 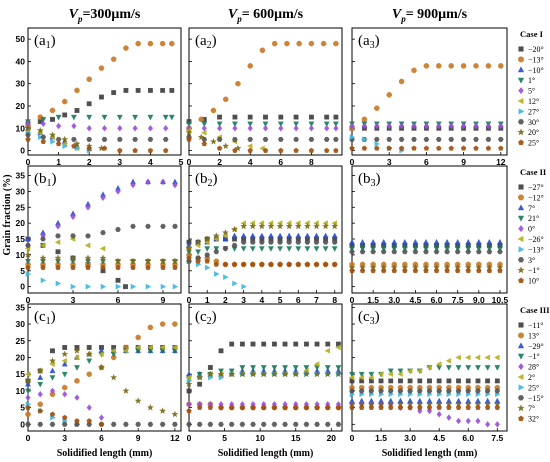 What do you see at coordinates (53, 317) in the screenshot?
I see `panel-label-close: )` at bounding box center [53, 317].